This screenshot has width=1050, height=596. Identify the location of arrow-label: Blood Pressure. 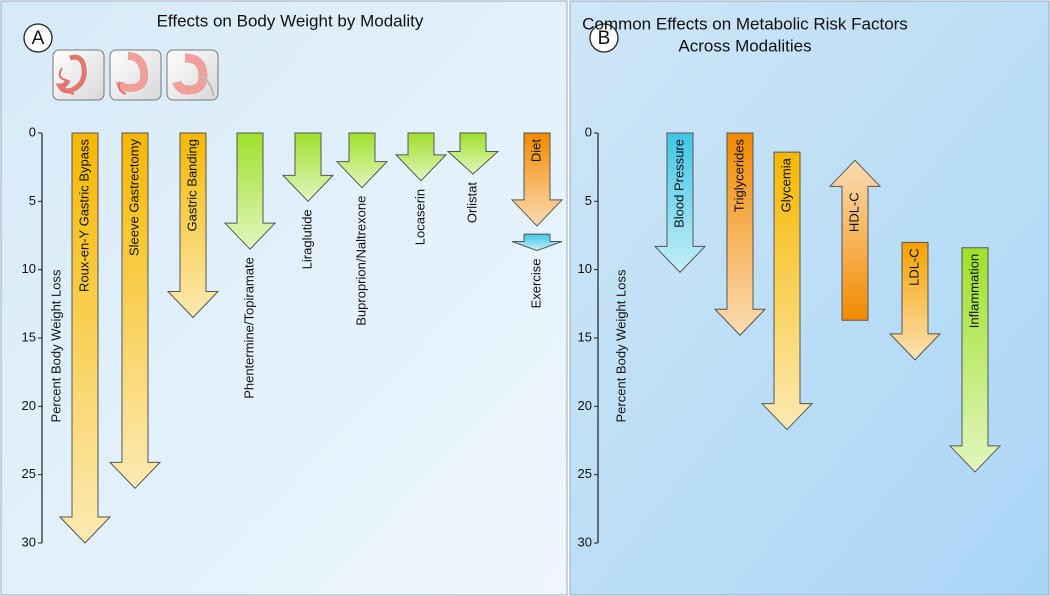
(678, 183).